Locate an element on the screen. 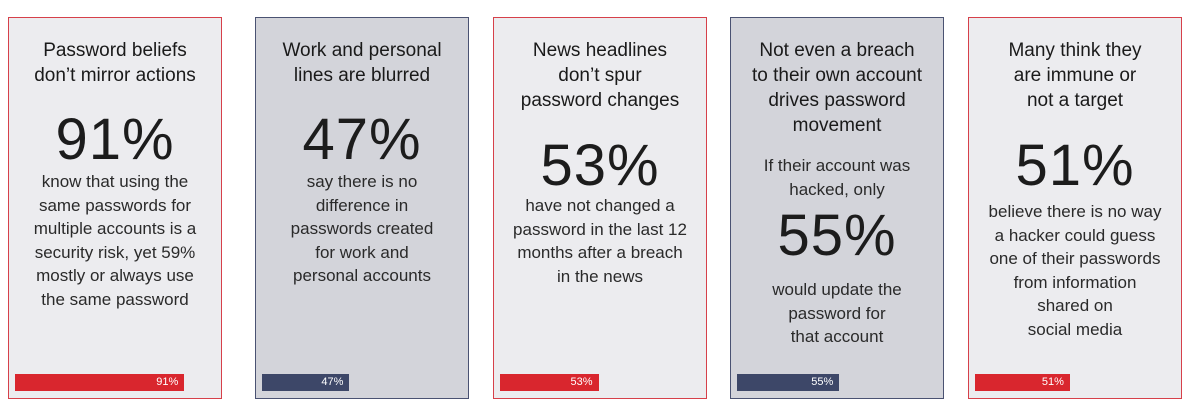 Image resolution: width=1200 pixels, height=419 pixels. percent-bar-label: 53% is located at coordinates (581, 382).